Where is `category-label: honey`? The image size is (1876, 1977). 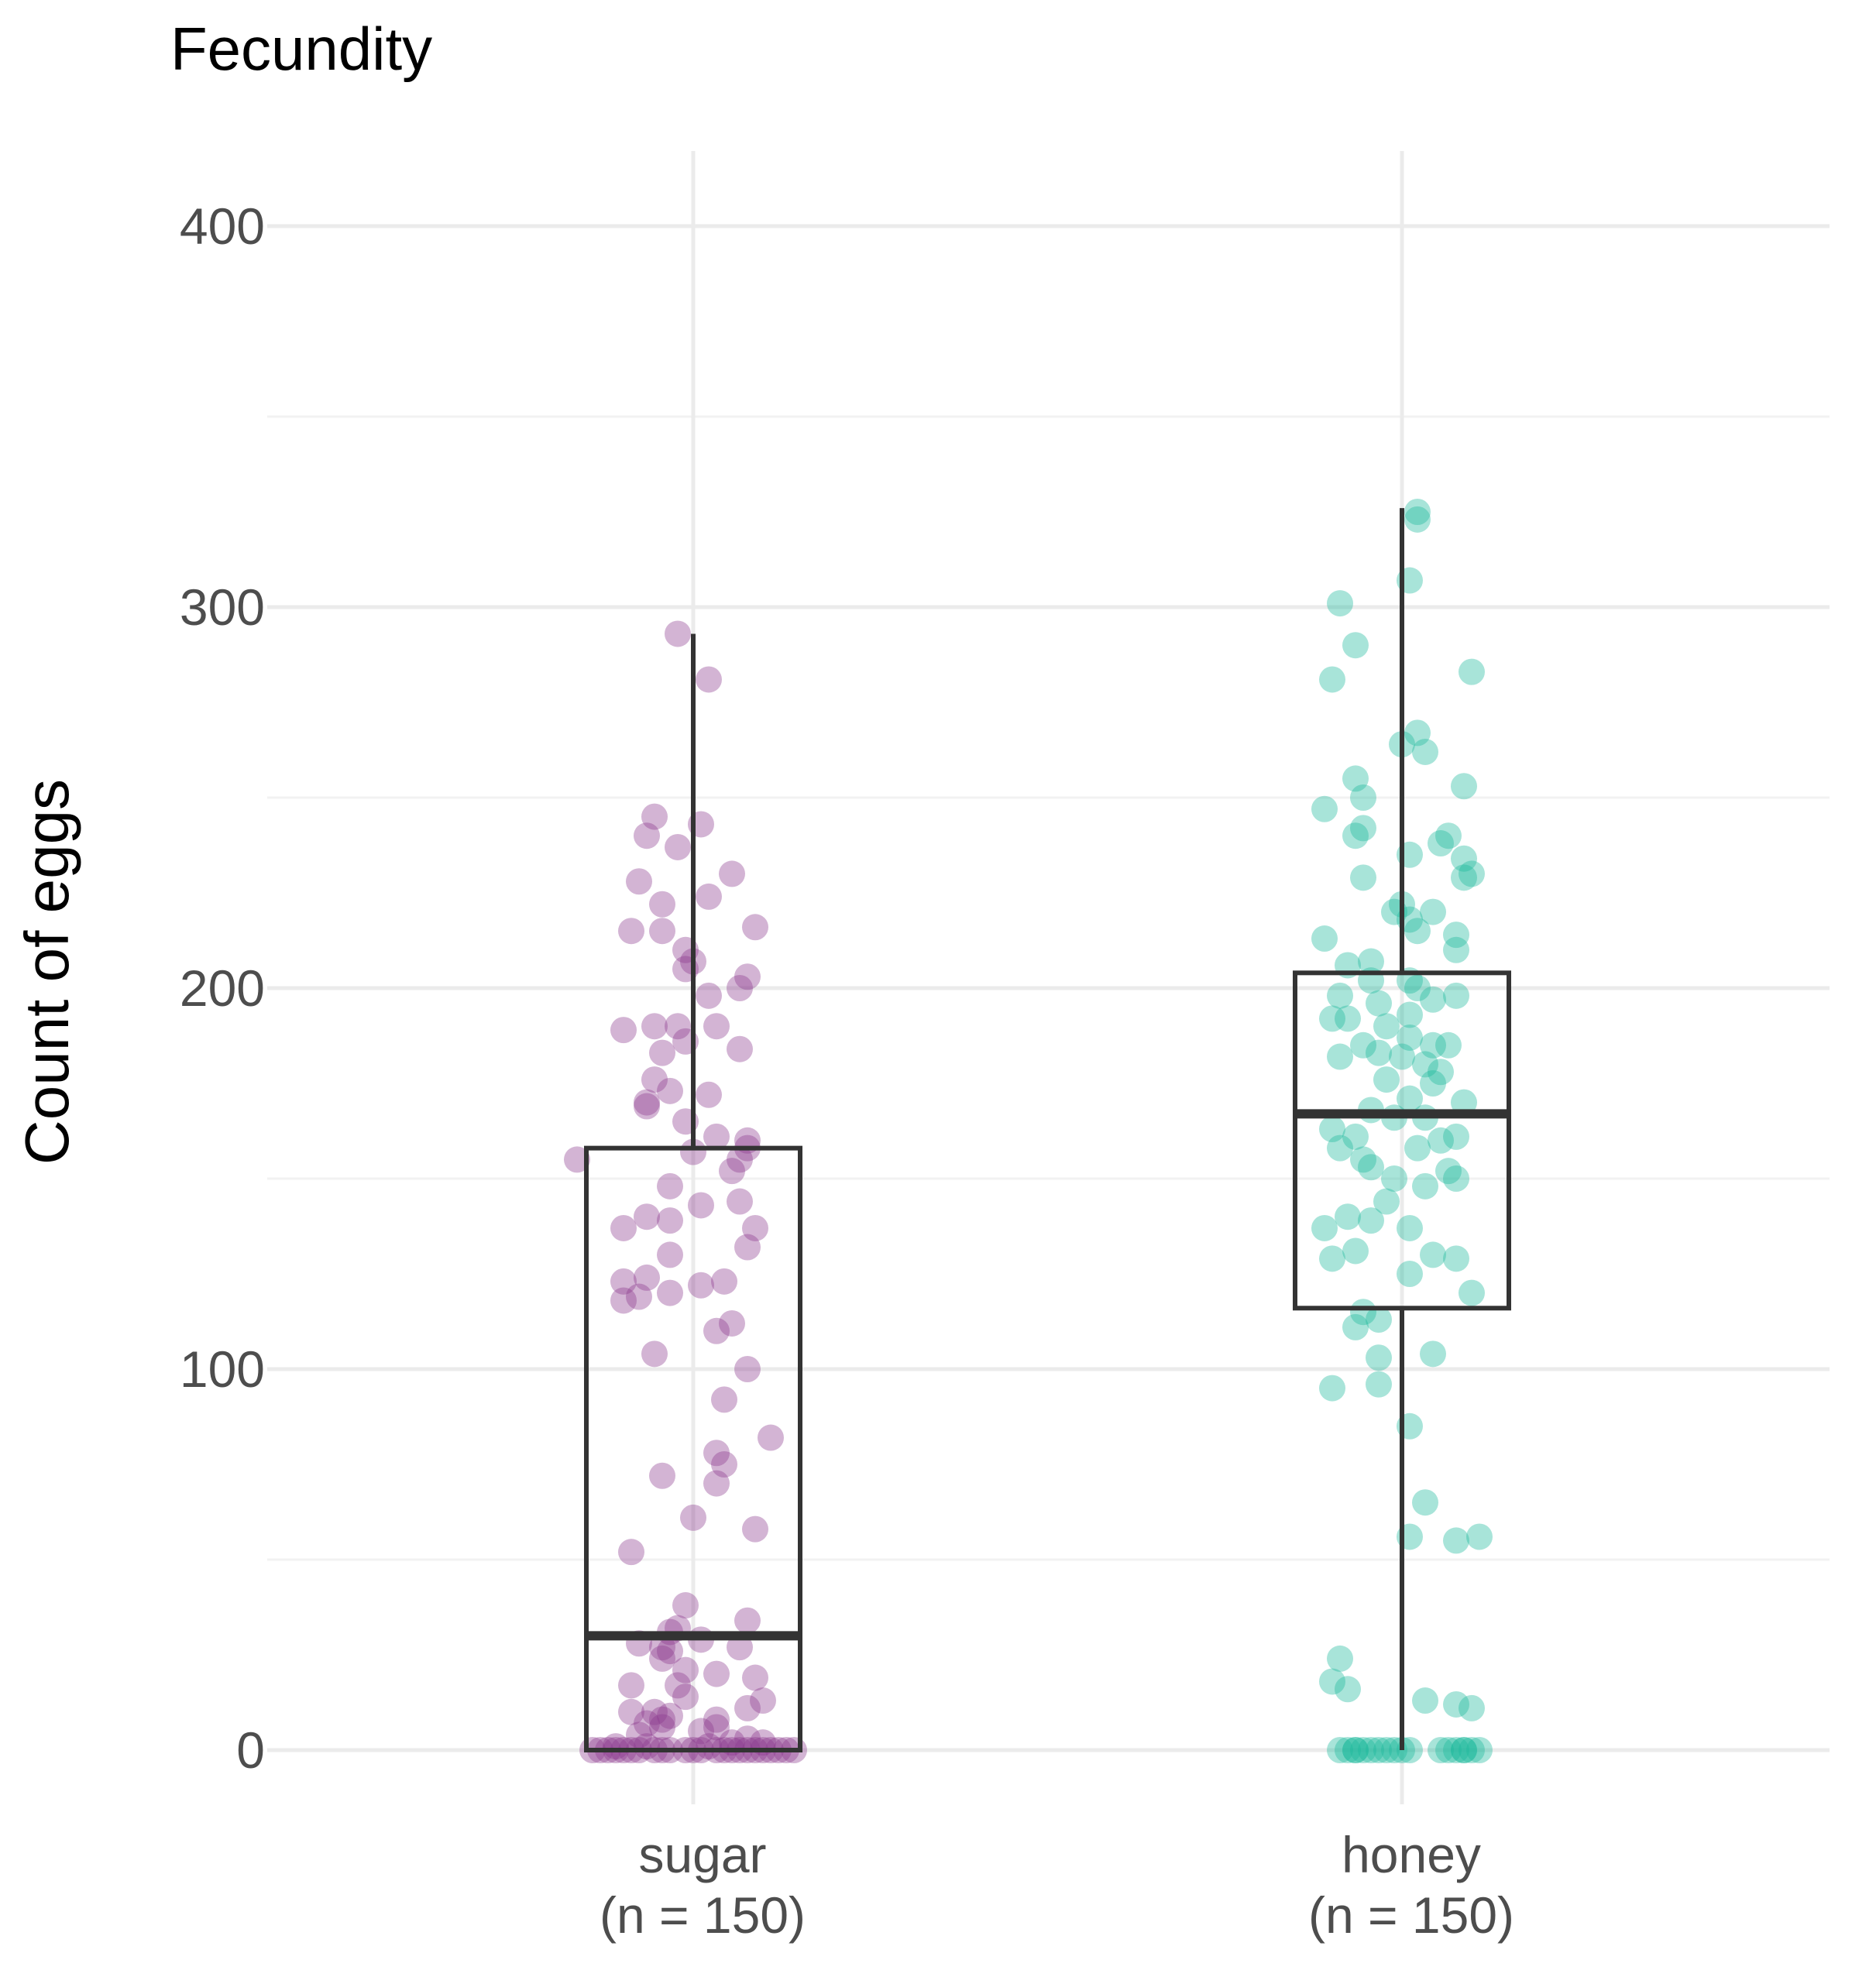 category-label: honey is located at coordinates (1411, 1854).